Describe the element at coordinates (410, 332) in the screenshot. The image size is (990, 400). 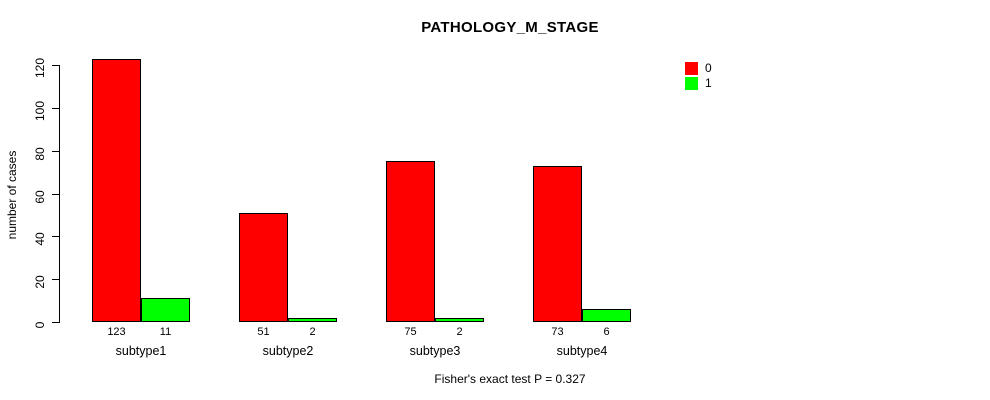
I see `bar-value-label: 75` at that location.